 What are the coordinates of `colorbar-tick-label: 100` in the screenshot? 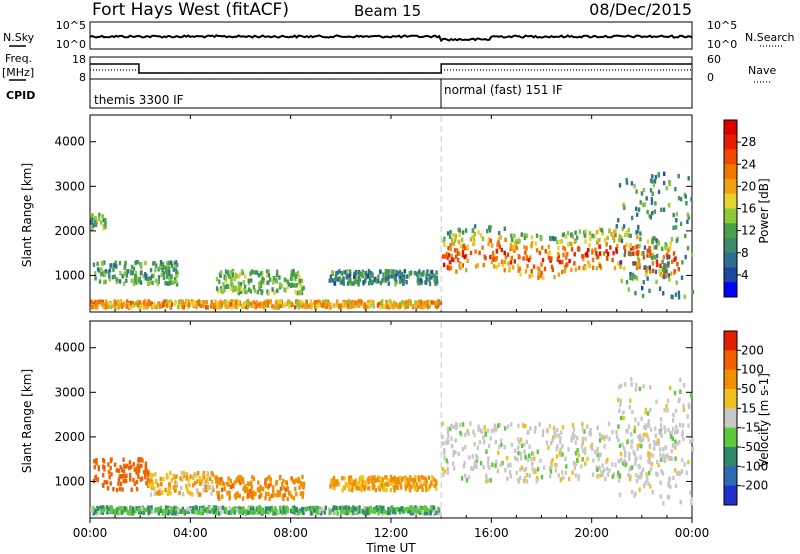 It's located at (752, 370).